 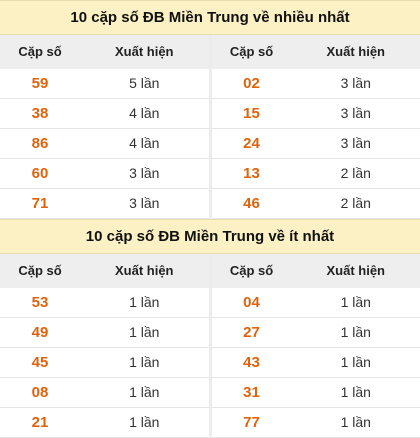 I want to click on pair-number: 53, so click(x=40, y=302).